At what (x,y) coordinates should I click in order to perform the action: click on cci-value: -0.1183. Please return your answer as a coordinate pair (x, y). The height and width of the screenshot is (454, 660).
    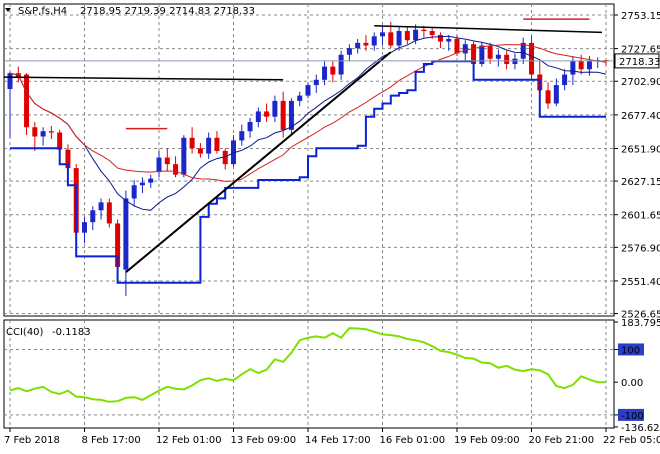
    Looking at the image, I should click on (71, 332).